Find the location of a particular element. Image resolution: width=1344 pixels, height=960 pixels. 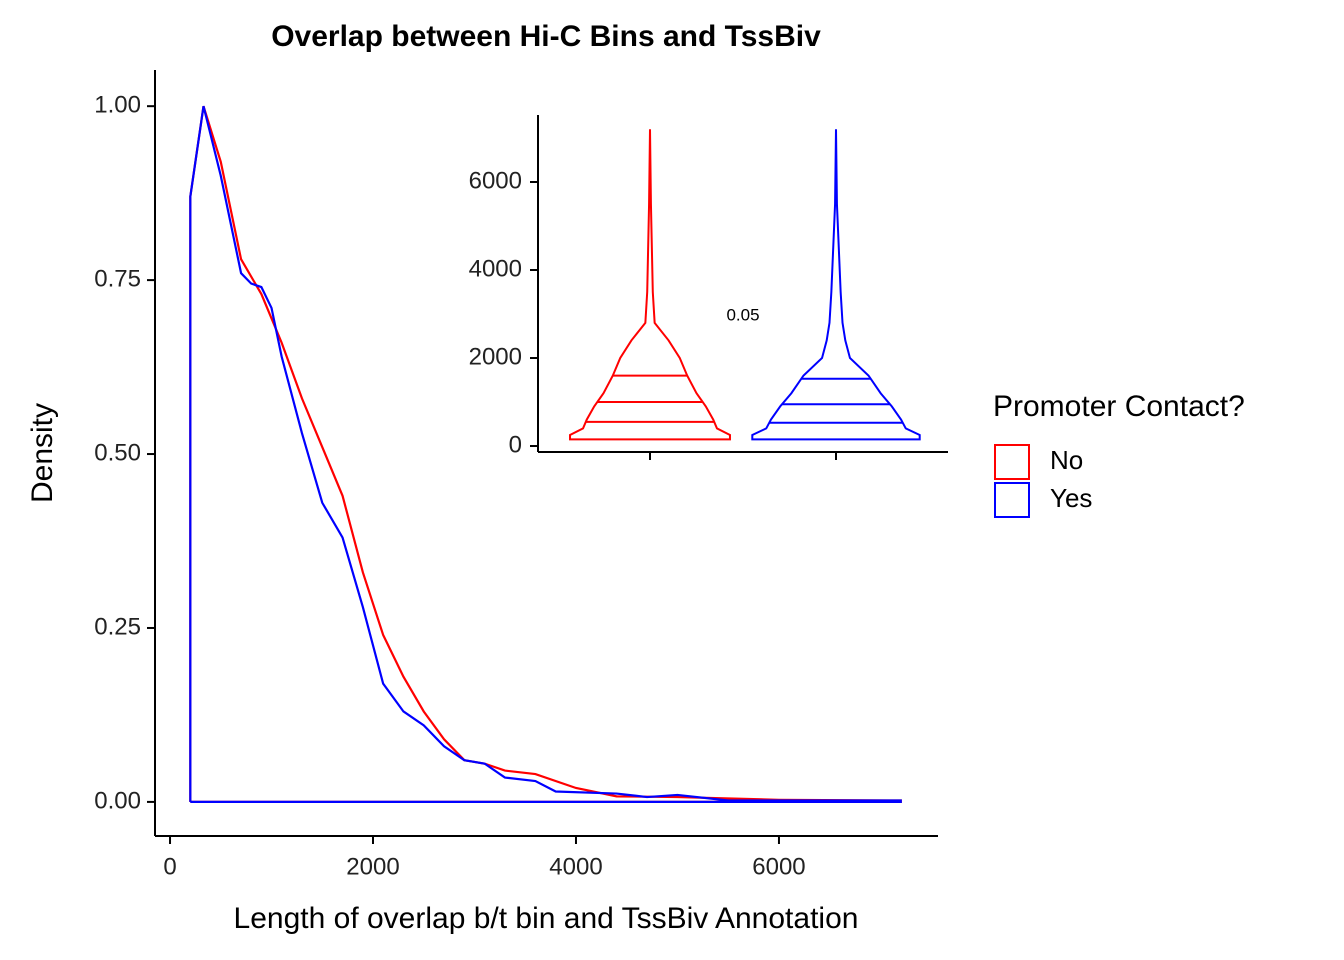

y-tick-label: 1.00 is located at coordinates (117, 105).